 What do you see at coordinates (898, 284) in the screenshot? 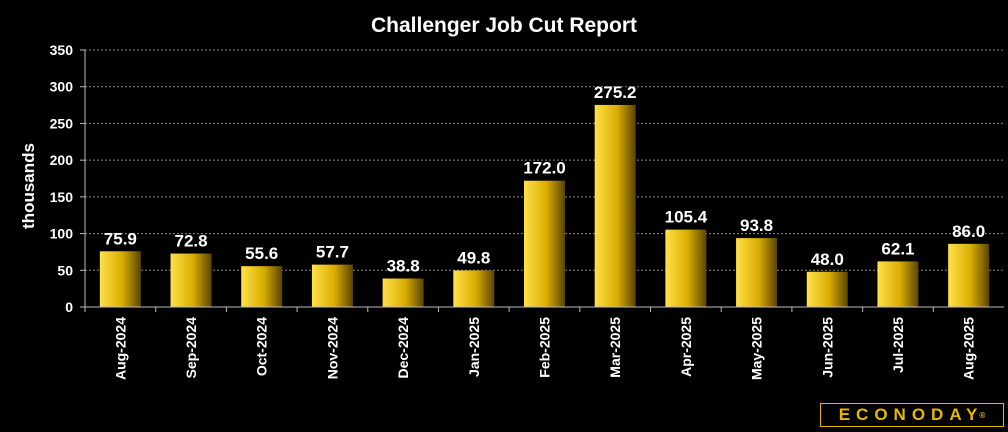
I see `bar-jul-2025` at bounding box center [898, 284].